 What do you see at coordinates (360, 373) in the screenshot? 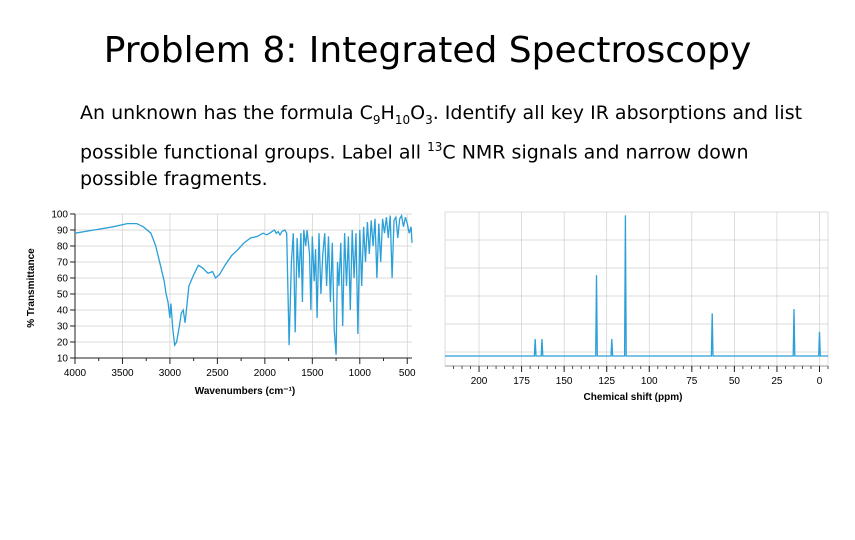
I see `ir-xtick-label: 1000` at bounding box center [360, 373].